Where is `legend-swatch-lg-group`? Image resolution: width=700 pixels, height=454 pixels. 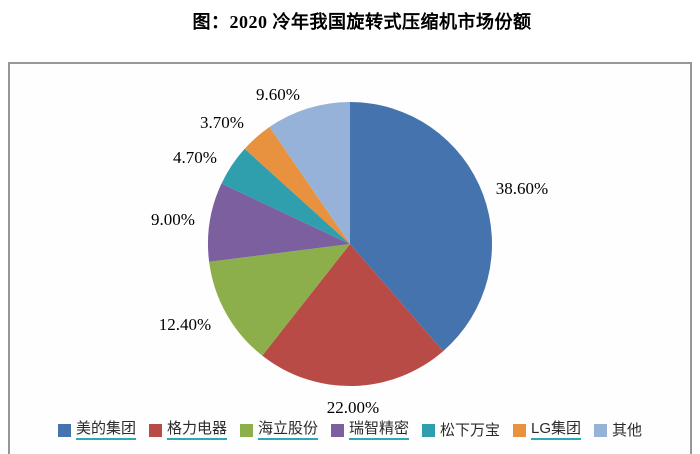 legend-swatch-lg-group is located at coordinates (520, 430).